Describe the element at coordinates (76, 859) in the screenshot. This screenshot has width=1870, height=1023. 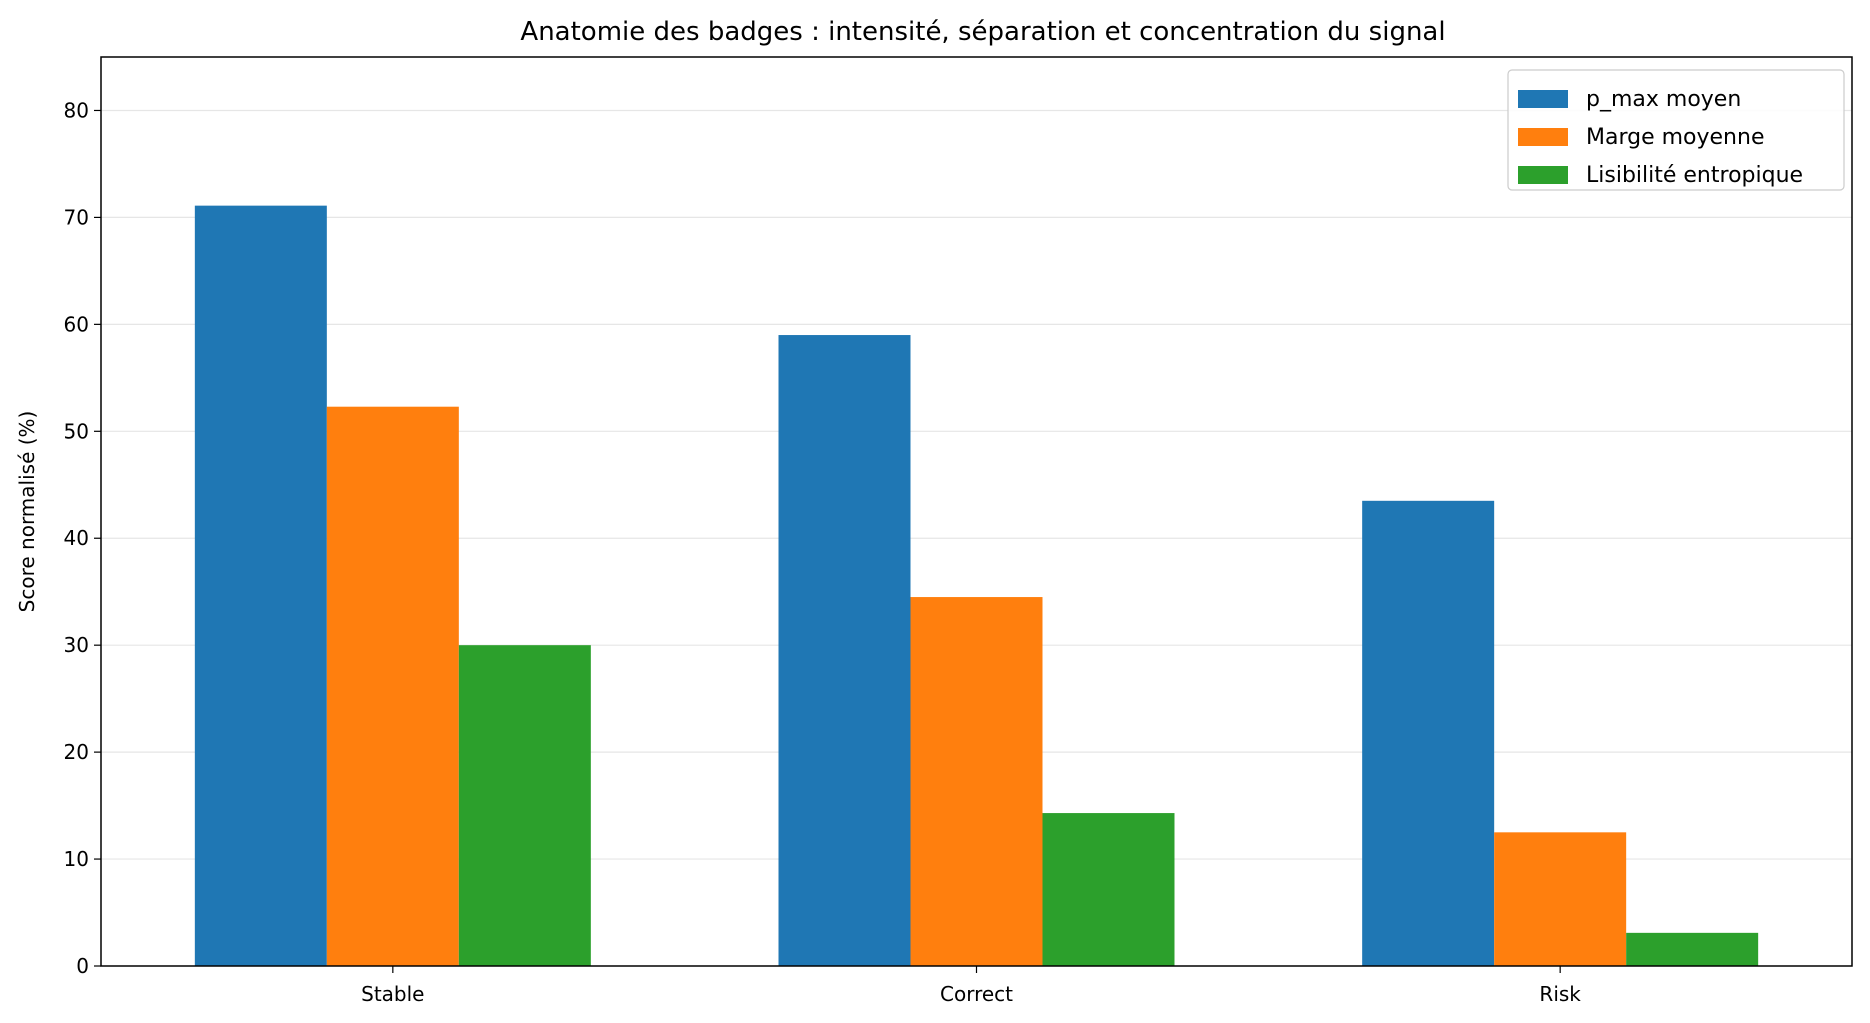
I see `y-tick-label: 10` at that location.